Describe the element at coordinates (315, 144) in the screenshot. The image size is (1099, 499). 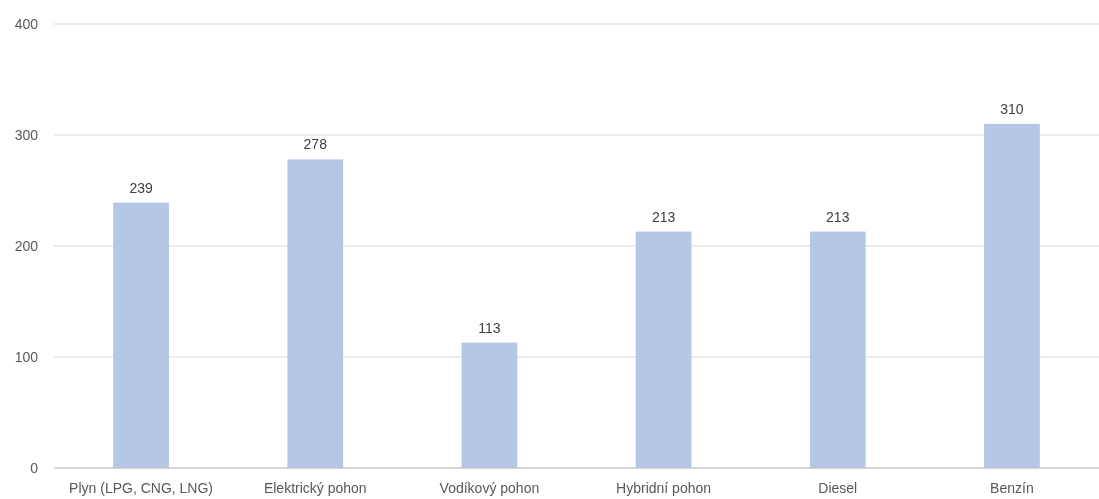
I see `data-label: 278` at that location.